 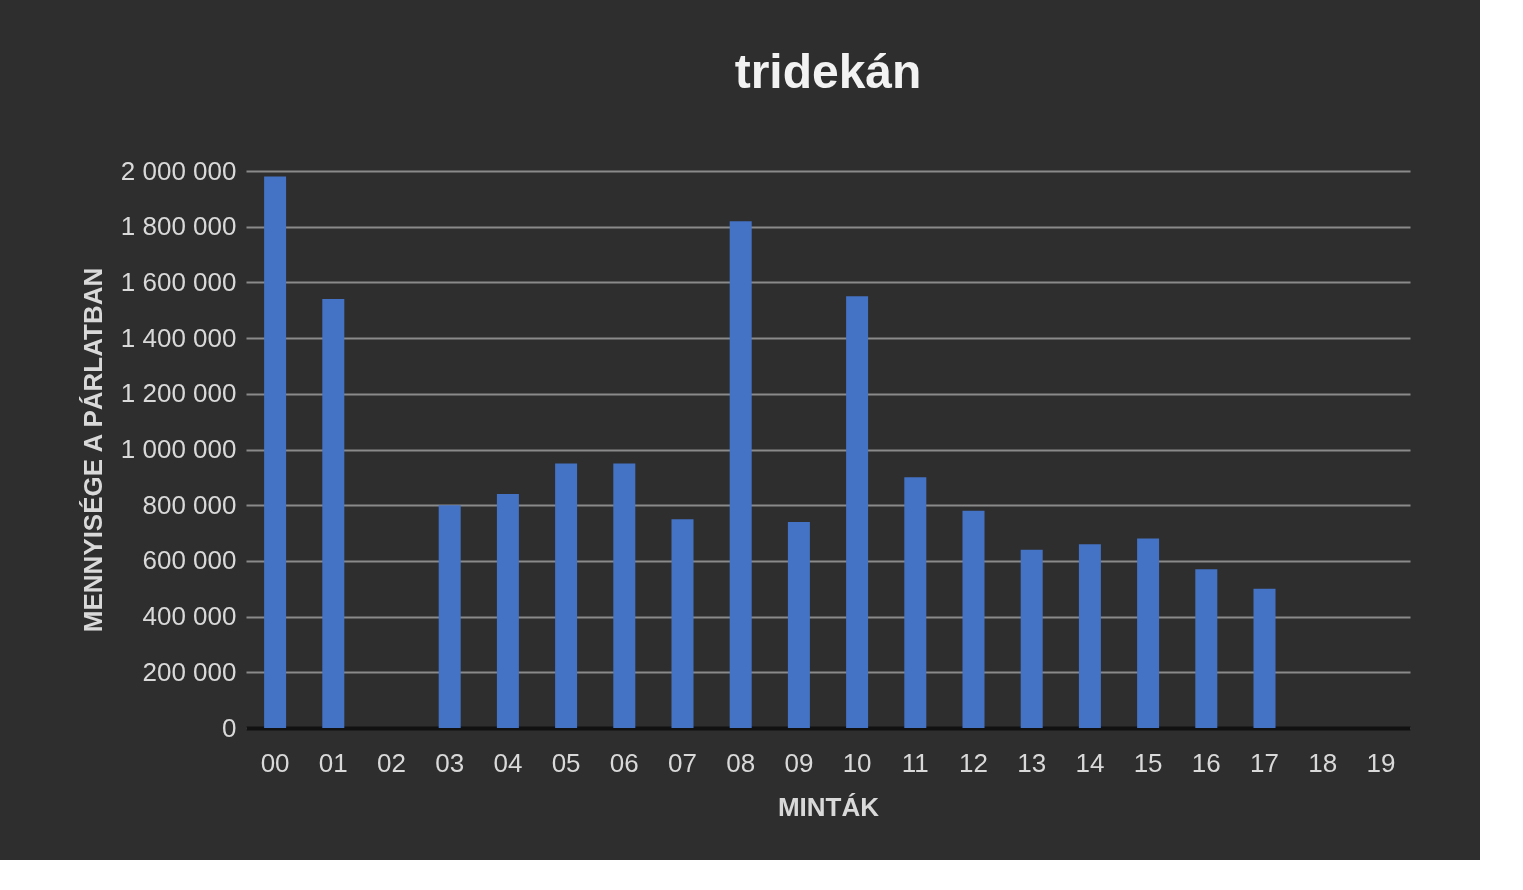 I want to click on x-tick-label: 03, so click(x=450, y=762).